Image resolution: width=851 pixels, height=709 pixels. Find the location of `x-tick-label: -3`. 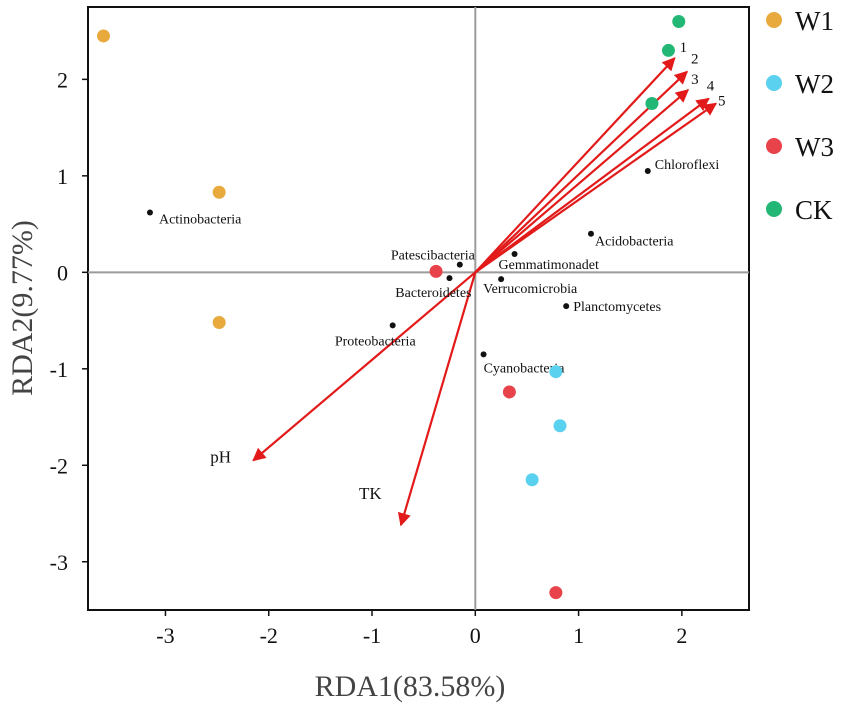

x-tick-label: -3 is located at coordinates (165, 635).